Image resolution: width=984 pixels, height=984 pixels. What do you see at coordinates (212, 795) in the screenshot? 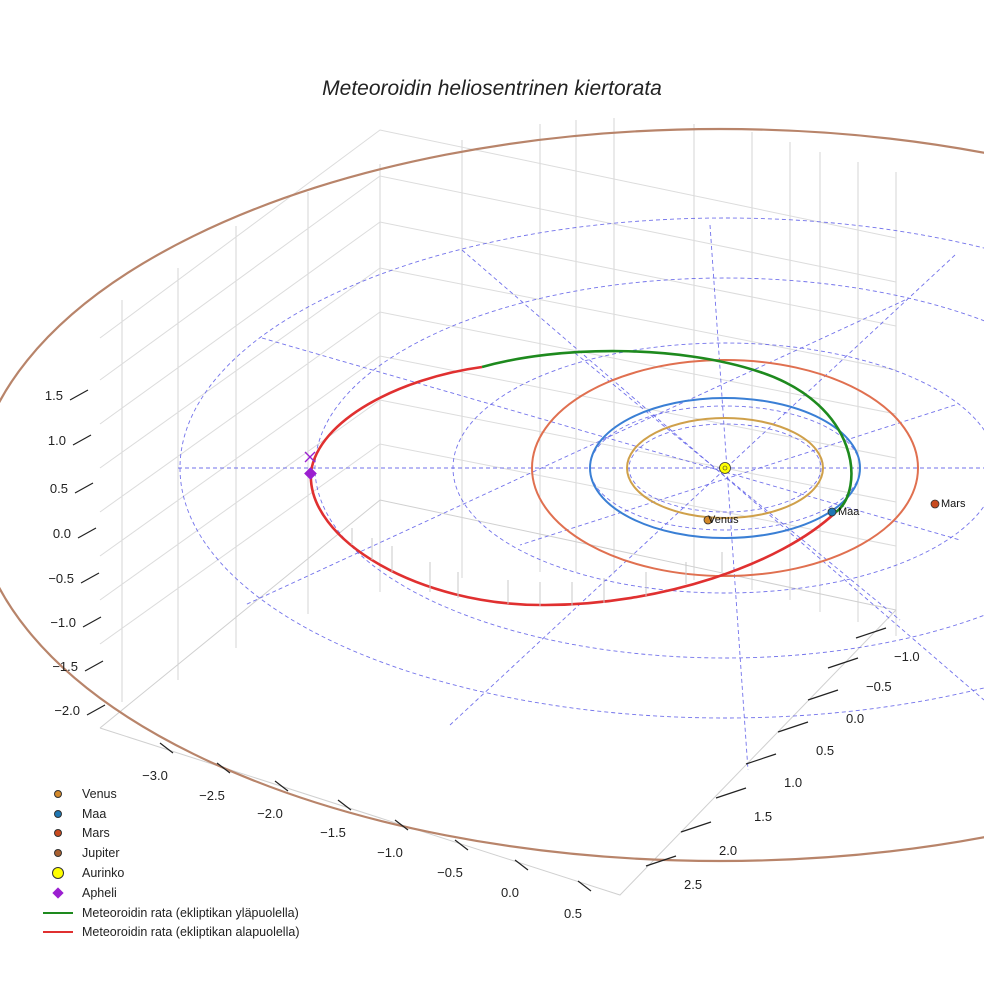
I see `x-tick-label: −2.5` at bounding box center [212, 795].